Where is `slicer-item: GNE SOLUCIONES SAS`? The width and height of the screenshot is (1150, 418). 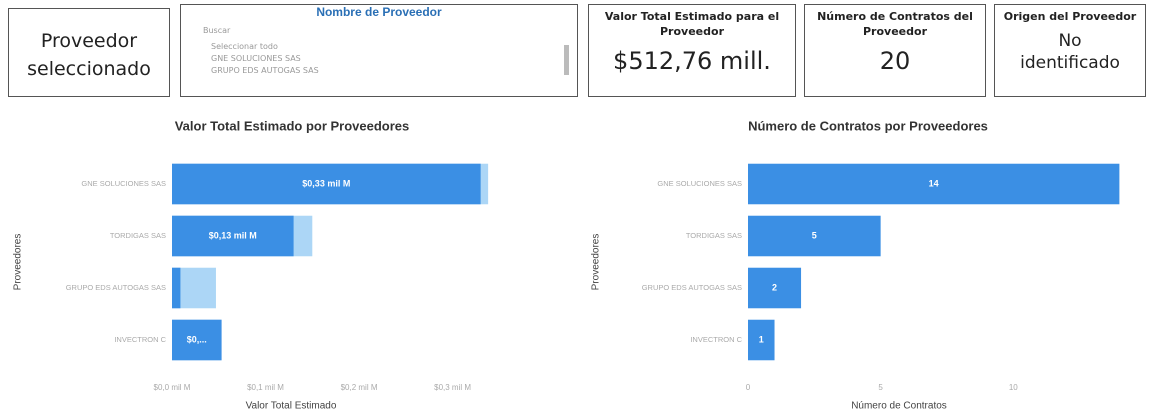 slicer-item: GNE SOLUCIONES SAS is located at coordinates (256, 58).